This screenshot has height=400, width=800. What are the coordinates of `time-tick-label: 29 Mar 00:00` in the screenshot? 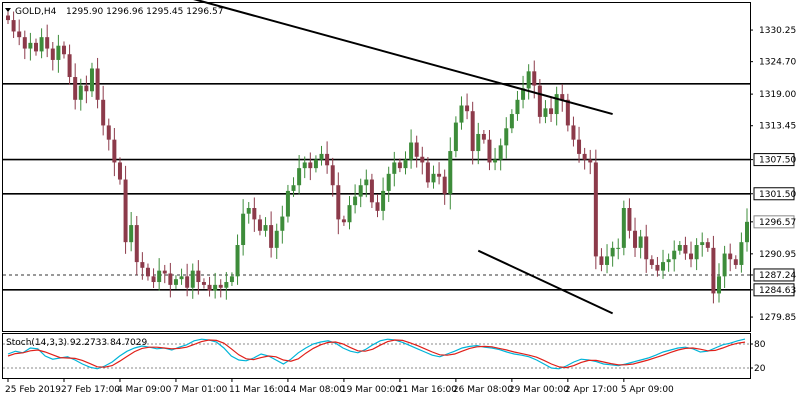 It's located at (539, 390).